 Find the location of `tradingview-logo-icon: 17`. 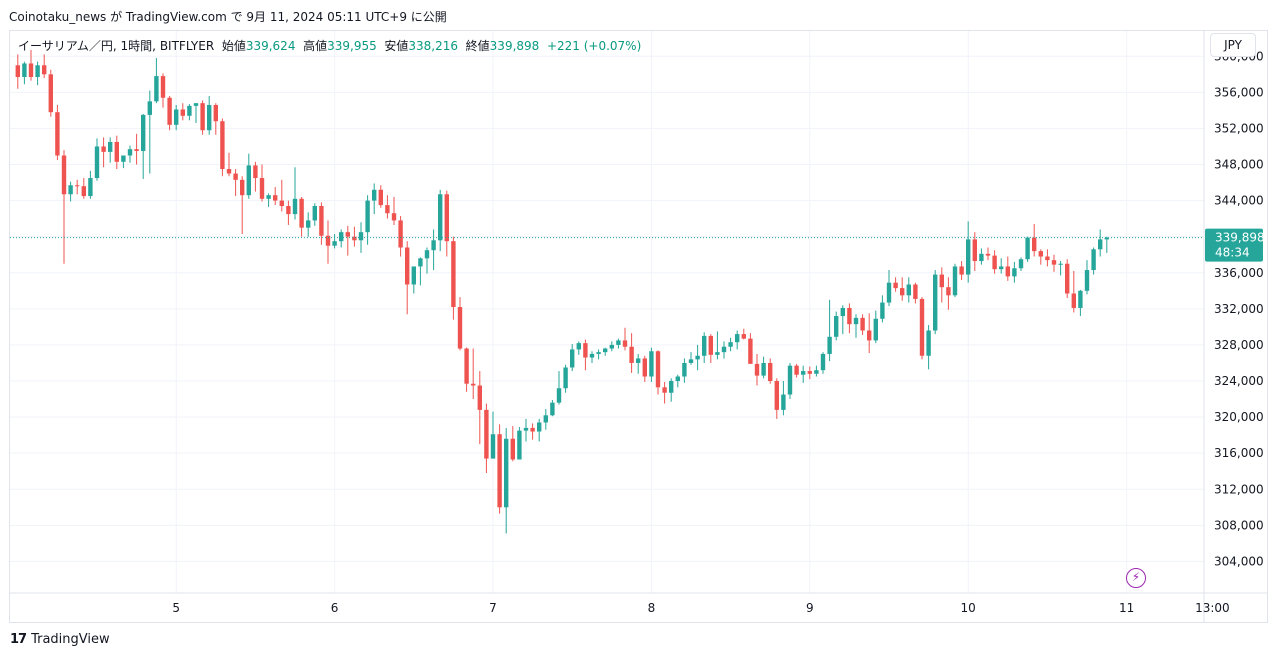

tradingview-logo-icon: 17 is located at coordinates (18, 639).